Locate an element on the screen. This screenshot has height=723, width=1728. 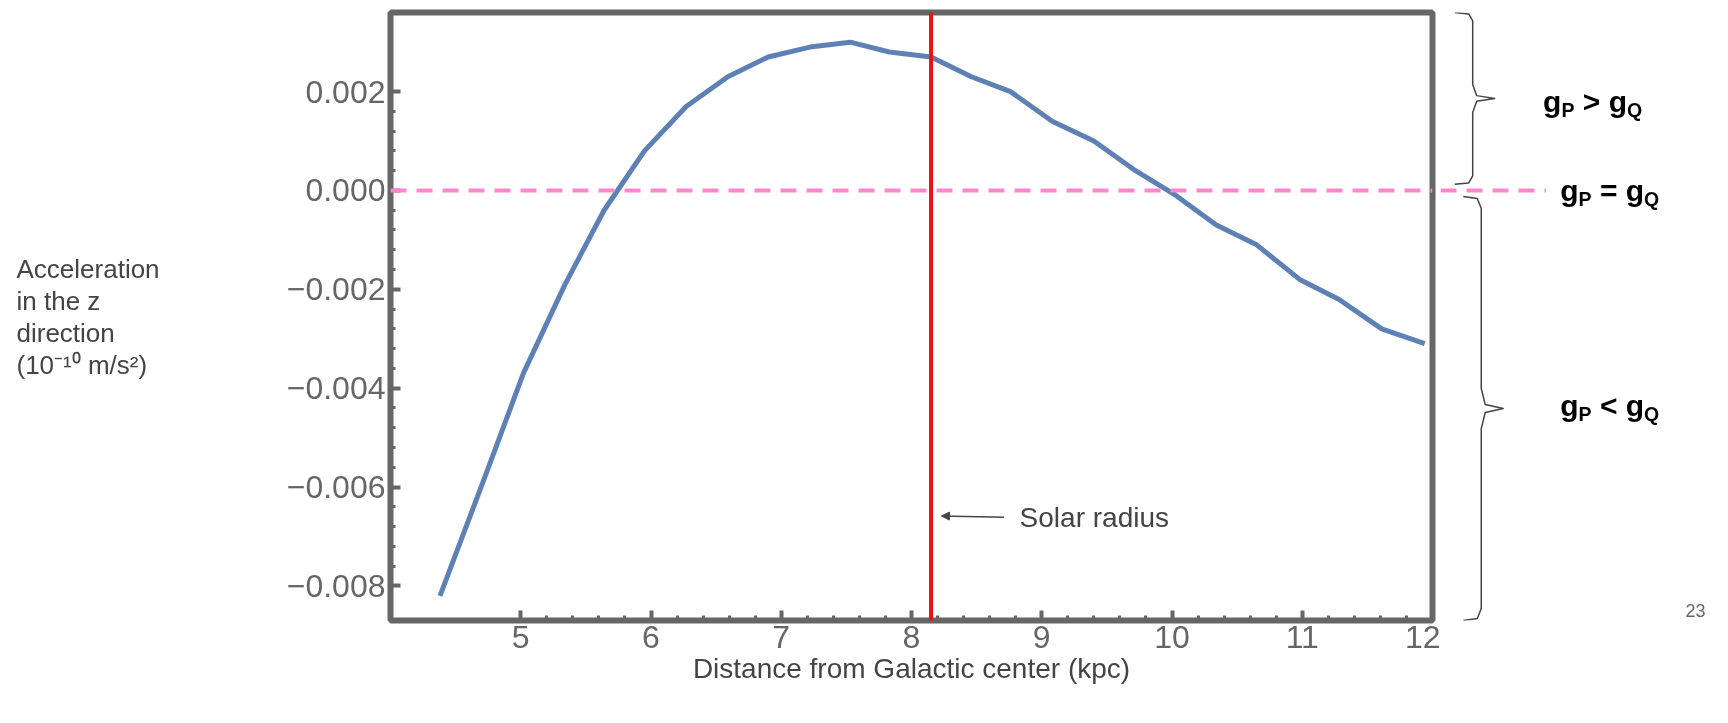
y-tick-label: 0.000 is located at coordinates (345, 190).